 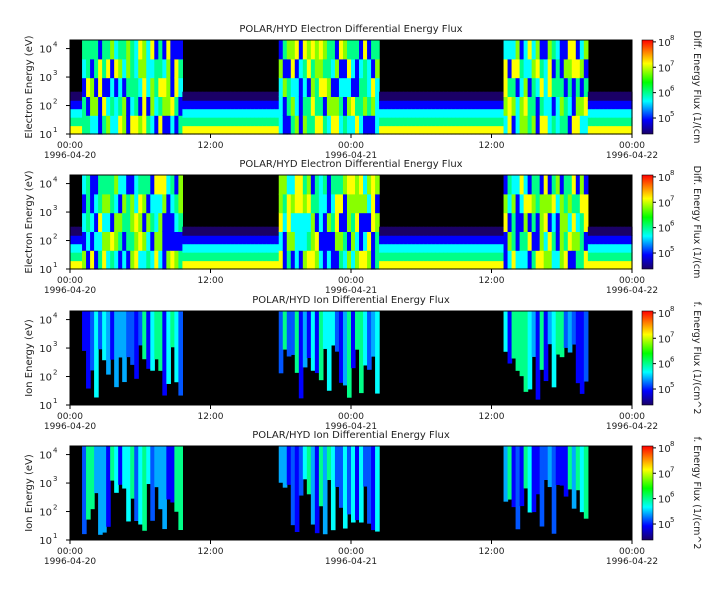 What do you see at coordinates (672, 469) in the screenshot?
I see `colorbar-tick-exponent: 7` at bounding box center [672, 469].